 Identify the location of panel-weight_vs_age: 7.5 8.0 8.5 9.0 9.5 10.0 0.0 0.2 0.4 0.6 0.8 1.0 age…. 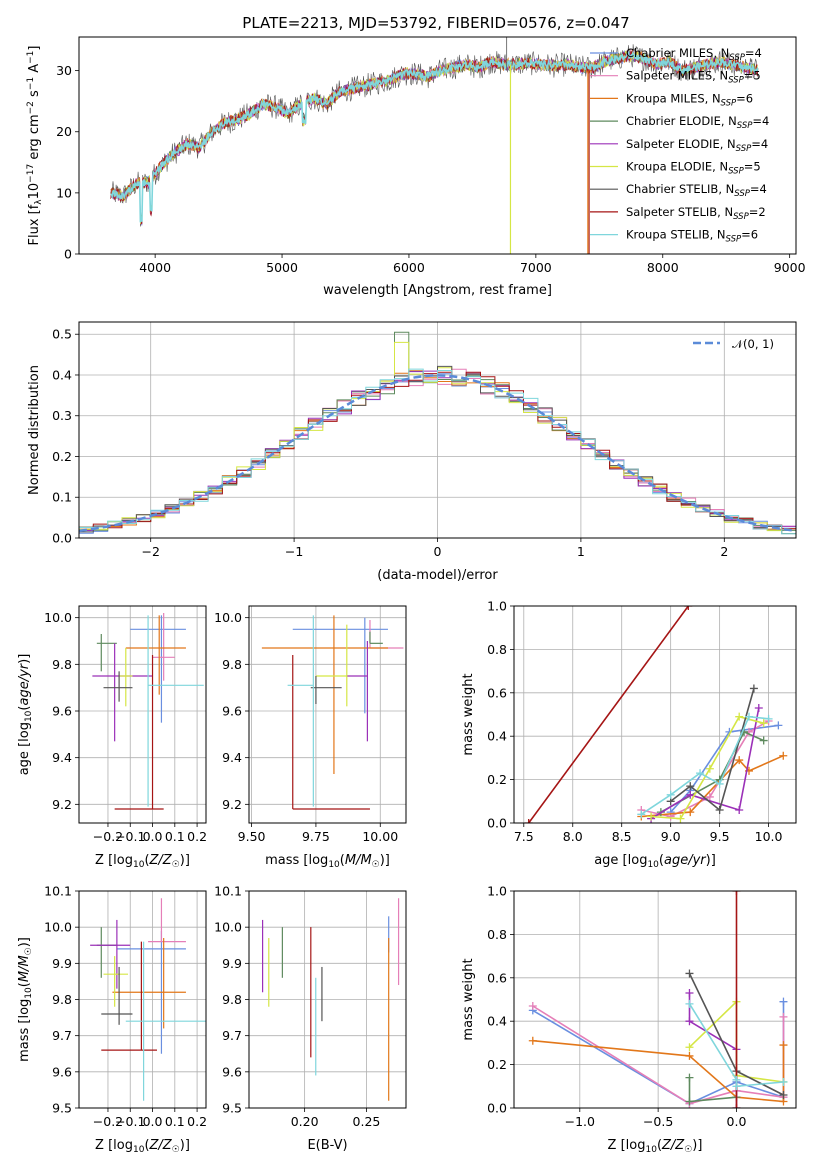
(629, 734).